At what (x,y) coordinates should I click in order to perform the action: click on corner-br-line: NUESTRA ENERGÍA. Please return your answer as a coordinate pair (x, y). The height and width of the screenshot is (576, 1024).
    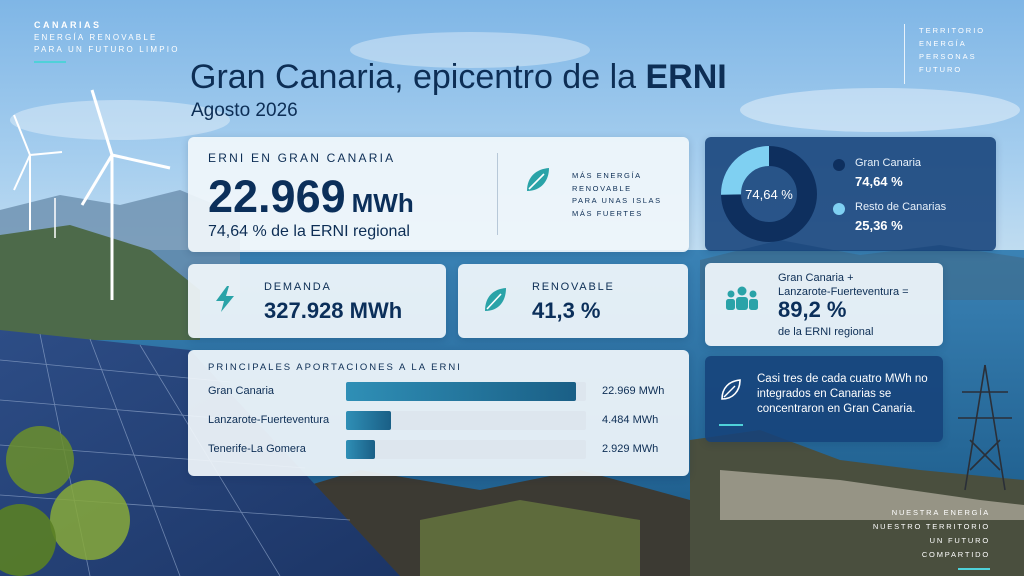
    Looking at the image, I should click on (940, 512).